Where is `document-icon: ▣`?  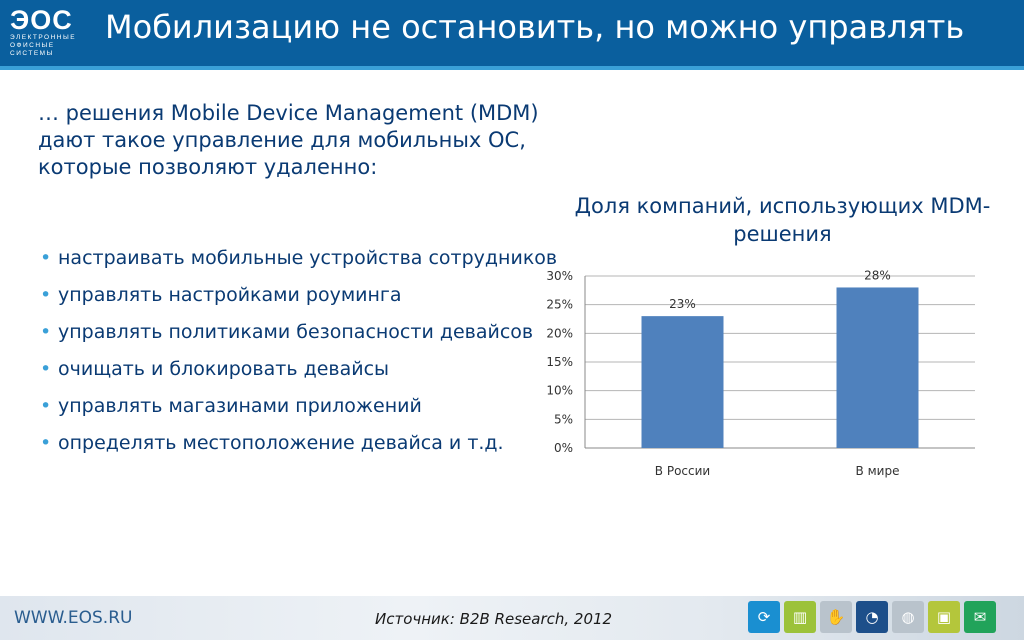
document-icon: ▣ is located at coordinates (944, 617).